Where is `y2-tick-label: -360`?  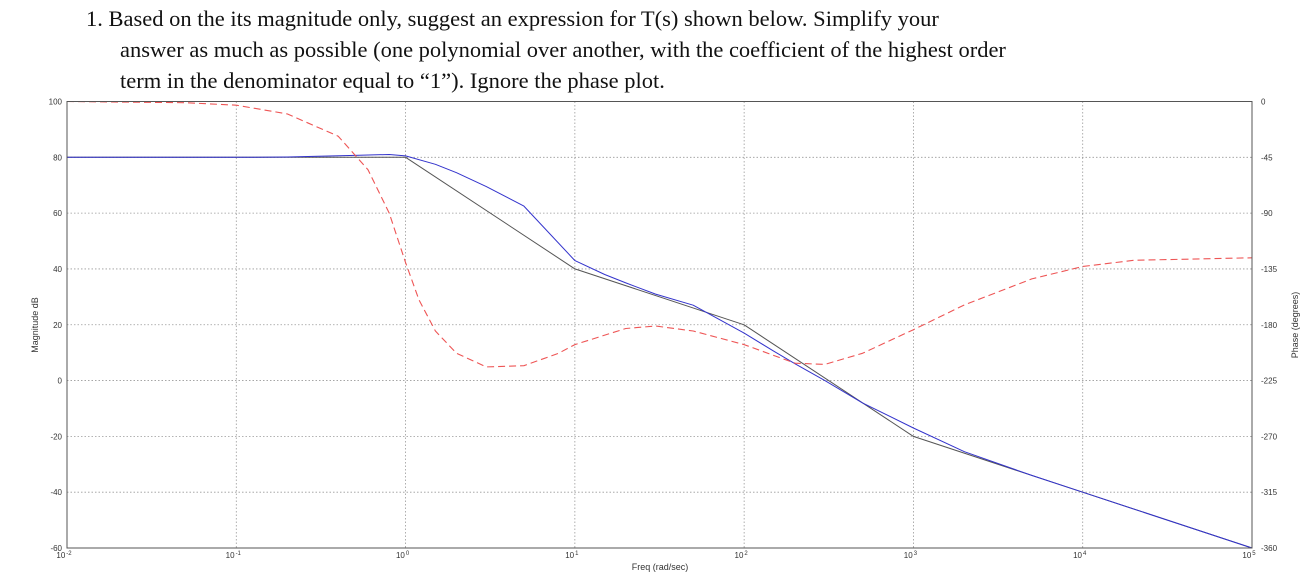 y2-tick-label: -360 is located at coordinates (1269, 548).